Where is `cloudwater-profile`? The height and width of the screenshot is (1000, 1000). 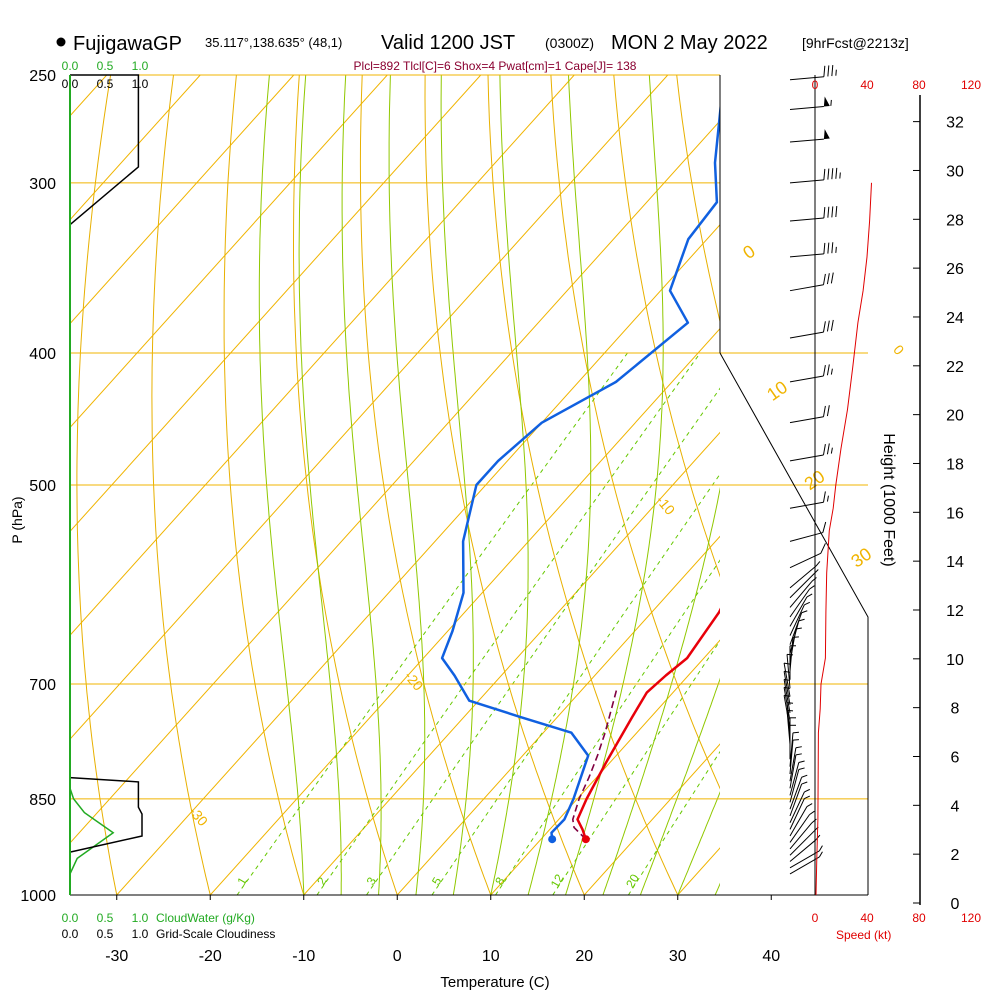
cloudwater-profile is located at coordinates (92, 831).